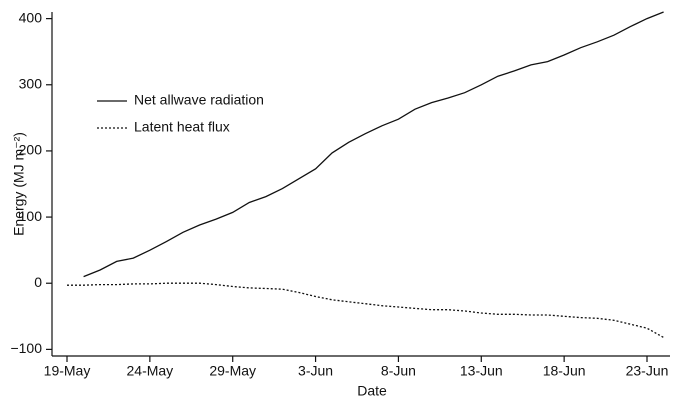  Describe the element at coordinates (199, 100) in the screenshot. I see `legend-label: Net allwave radiation` at that location.